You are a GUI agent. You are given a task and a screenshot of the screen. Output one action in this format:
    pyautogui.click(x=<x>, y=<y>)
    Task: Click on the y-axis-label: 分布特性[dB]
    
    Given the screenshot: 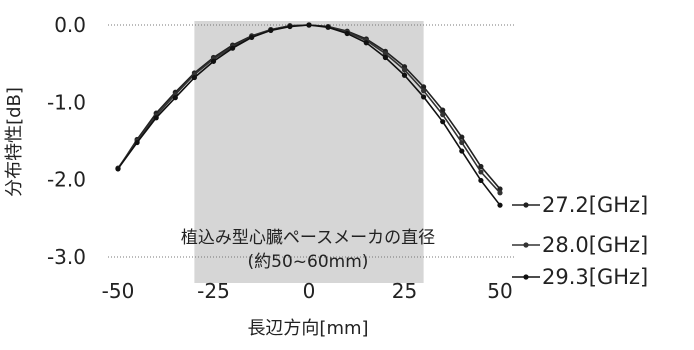 What is the action you would take?
    pyautogui.click(x=14, y=142)
    